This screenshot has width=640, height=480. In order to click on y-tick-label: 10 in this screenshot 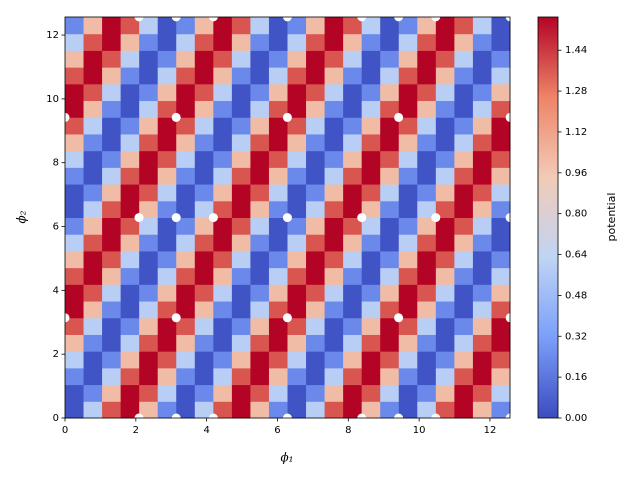, I will do `click(52, 99)`.